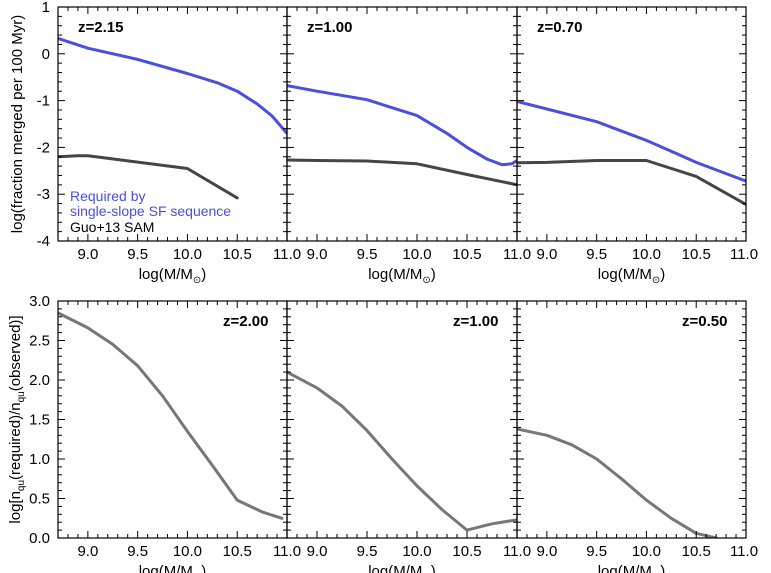 The height and width of the screenshot is (573, 771). I want to click on legend-entry-guo: Guo+13 SAM, so click(112, 227).